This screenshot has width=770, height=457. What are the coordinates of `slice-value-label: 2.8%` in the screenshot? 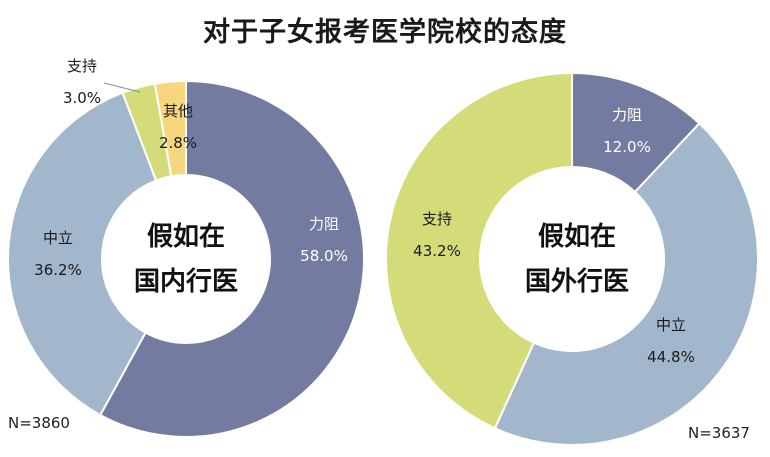 It's located at (178, 143).